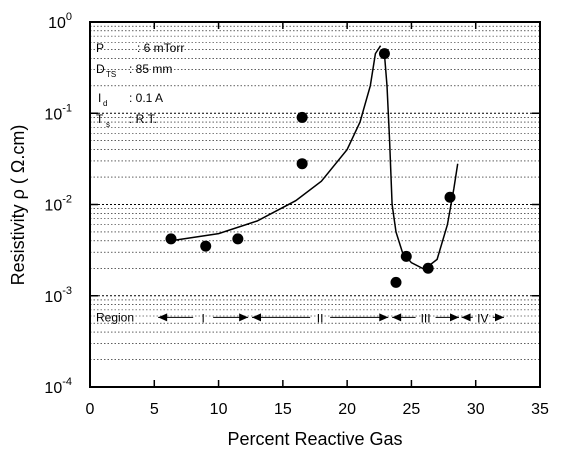  Describe the element at coordinates (347, 409) in the screenshot. I see `x-tick-label: 20` at that location.